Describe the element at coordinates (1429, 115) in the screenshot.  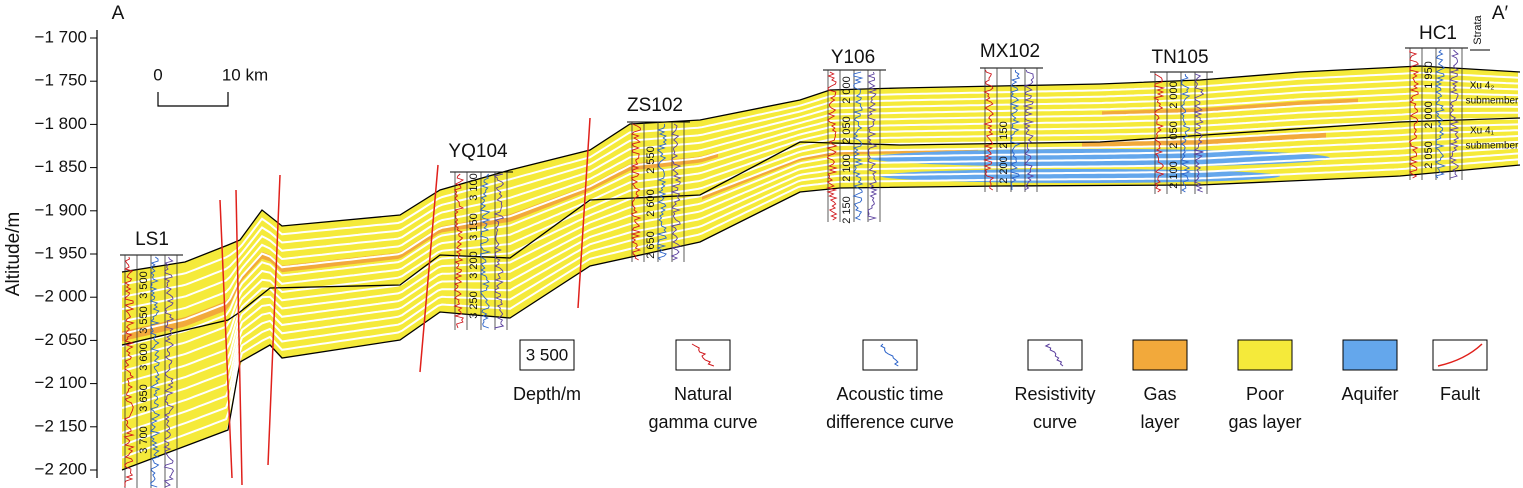
I see `depth-label: 2 000` at that location.